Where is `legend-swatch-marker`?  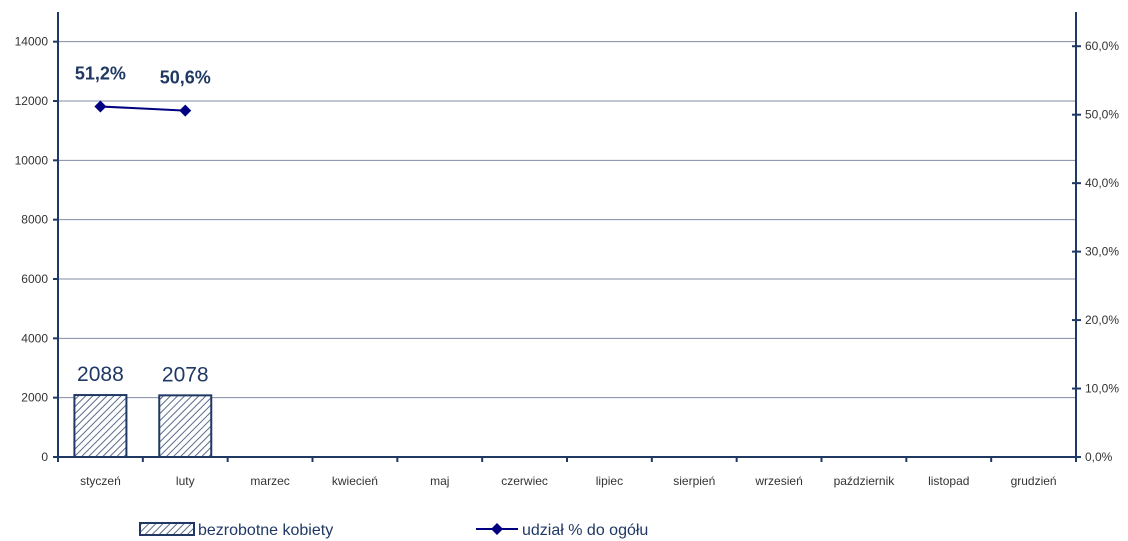
legend-swatch-marker is located at coordinates (497, 529).